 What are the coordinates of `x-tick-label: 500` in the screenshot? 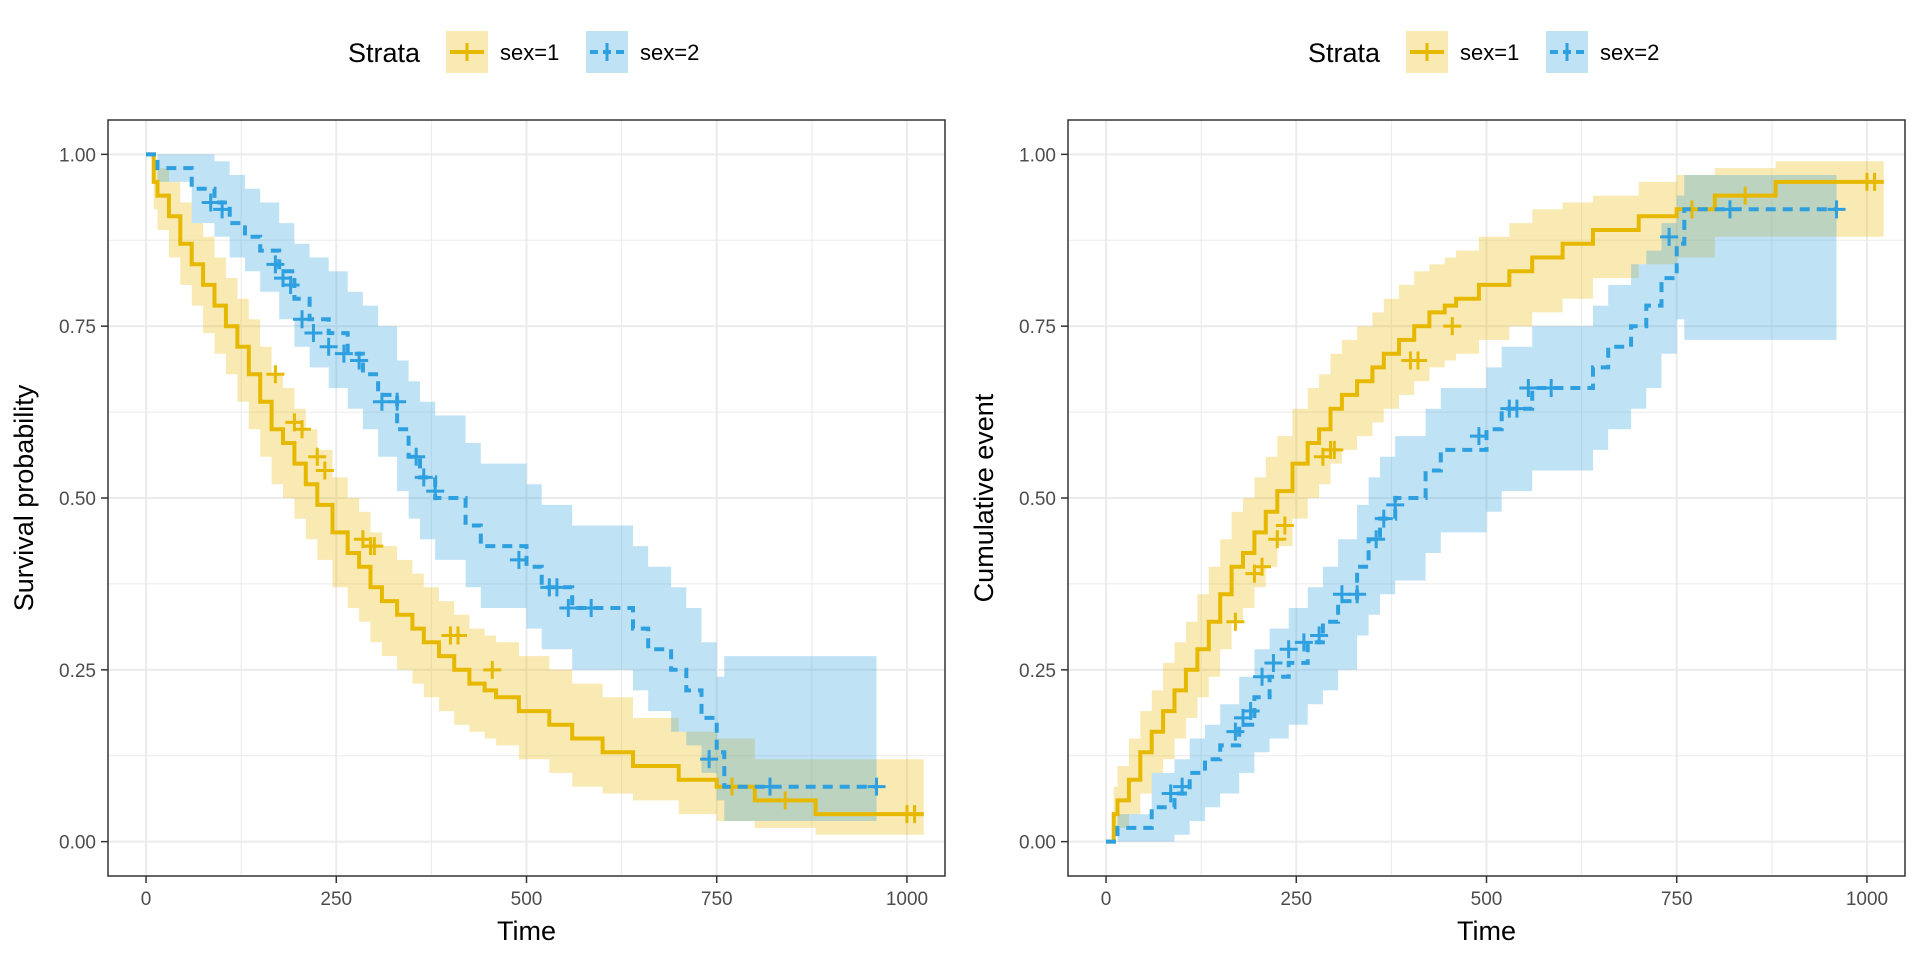 It's located at (527, 899).